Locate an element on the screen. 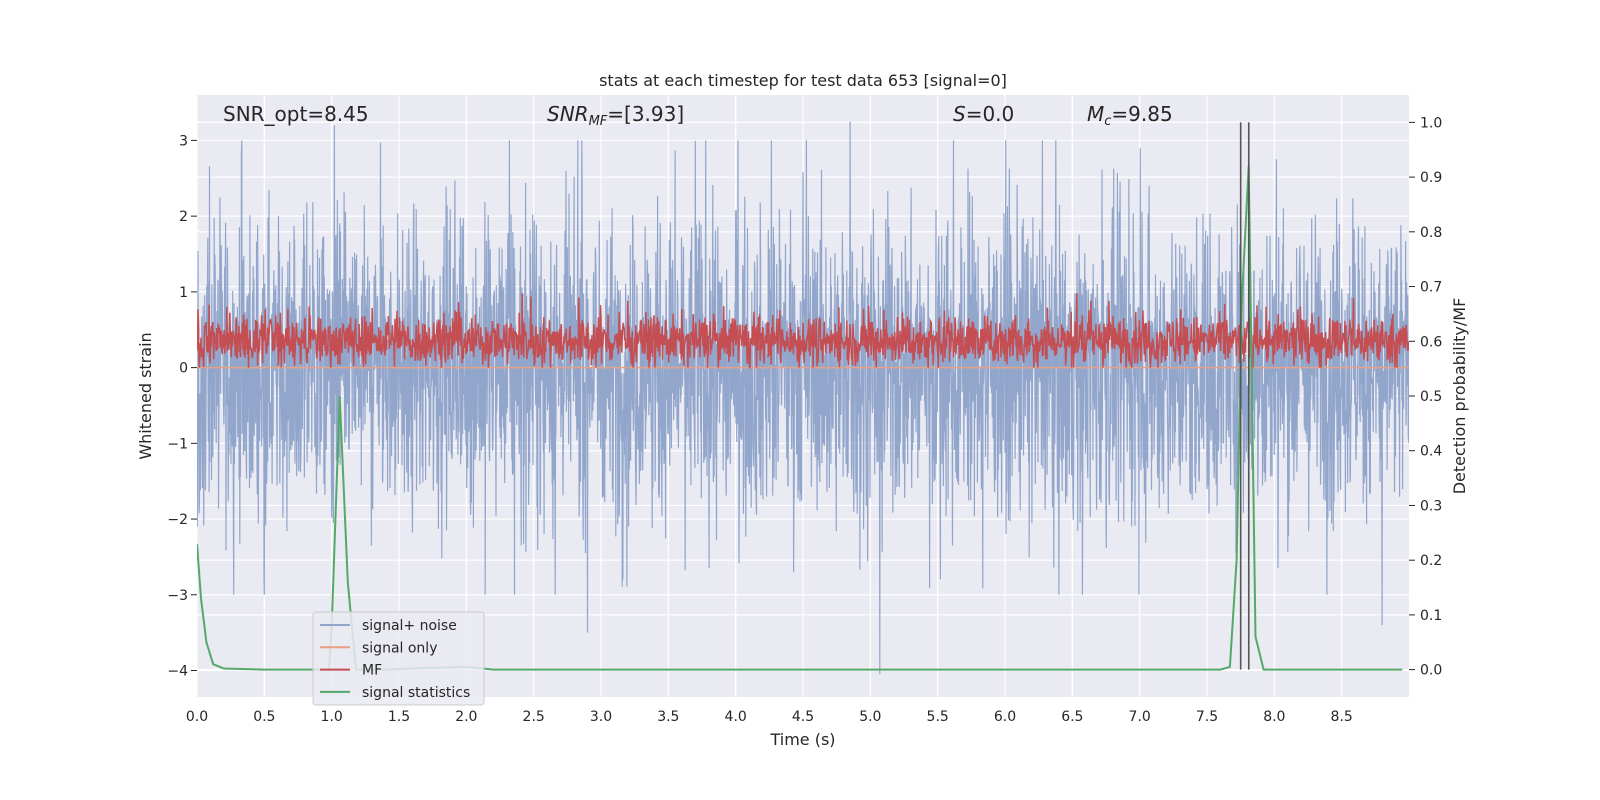 This screenshot has width=1600, height=800. y-tick-label: 0 is located at coordinates (183, 369).